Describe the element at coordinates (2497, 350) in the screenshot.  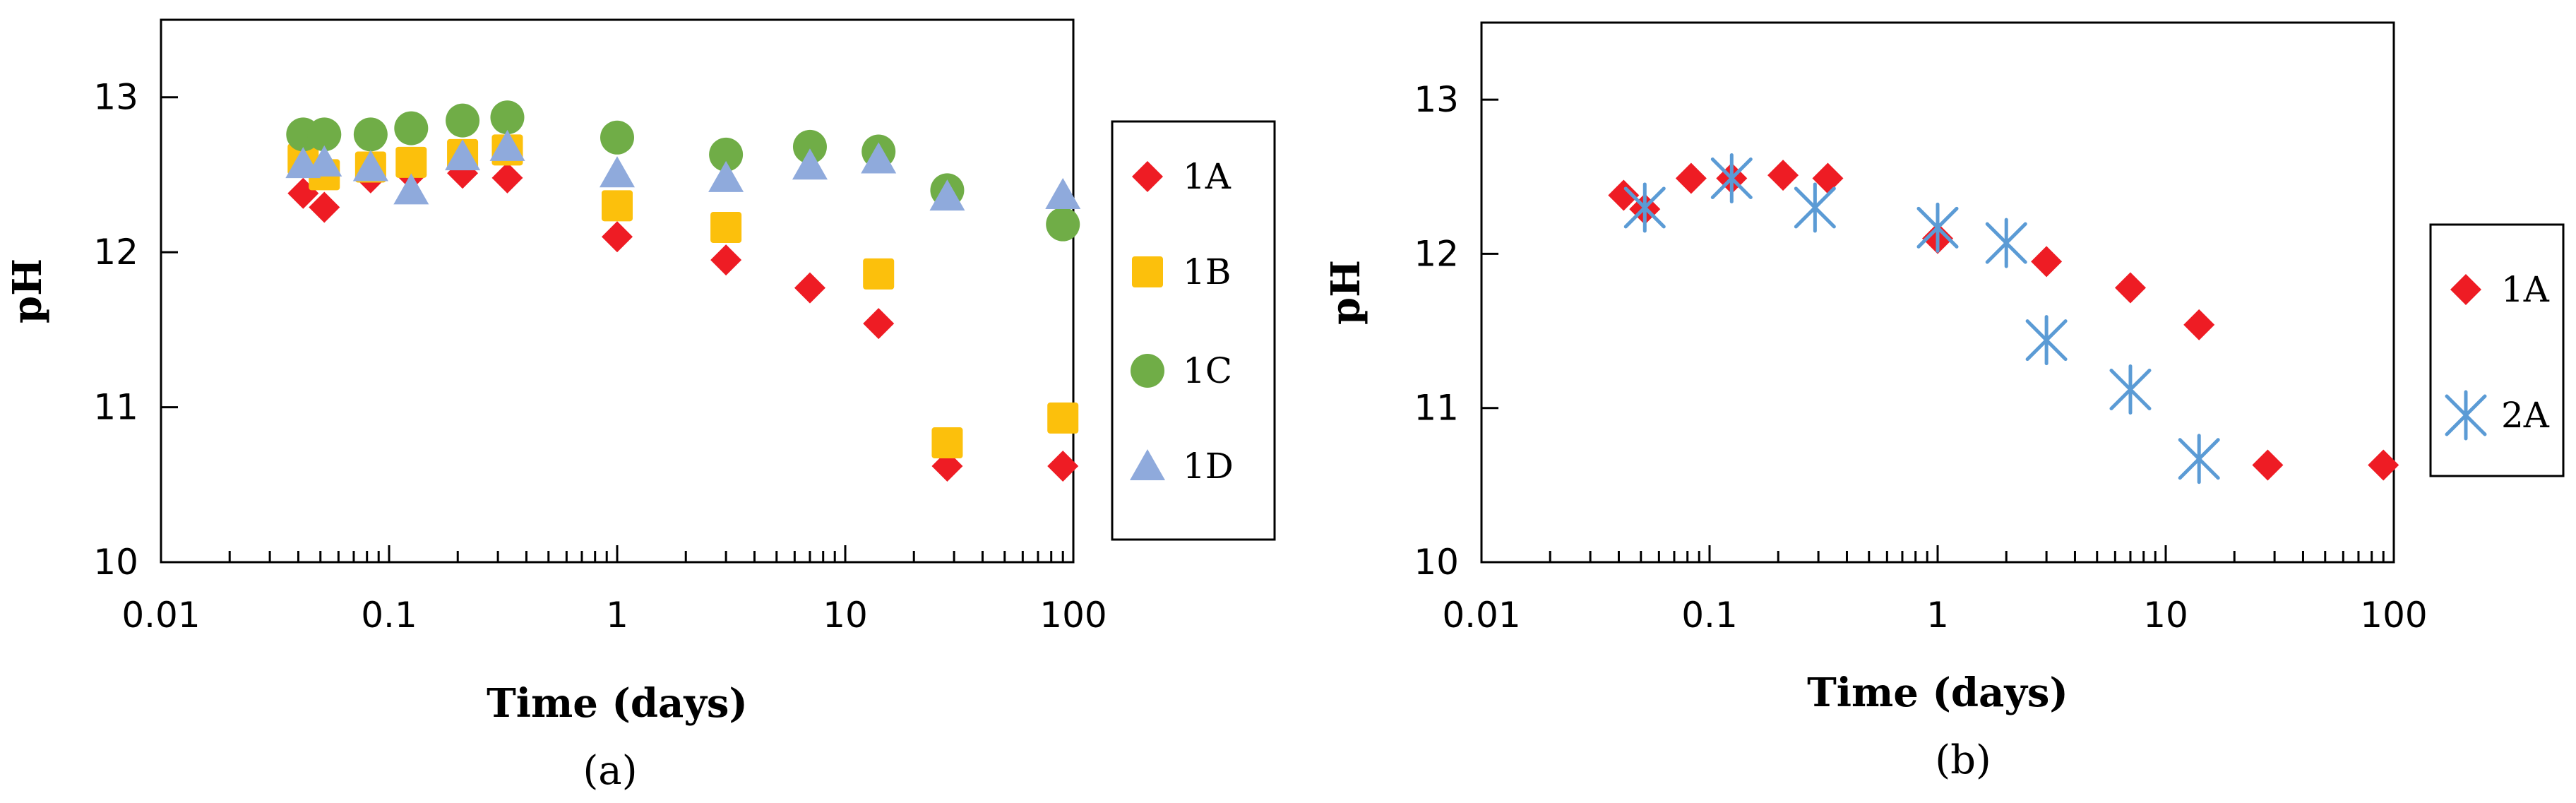
I see `legend-box` at that location.